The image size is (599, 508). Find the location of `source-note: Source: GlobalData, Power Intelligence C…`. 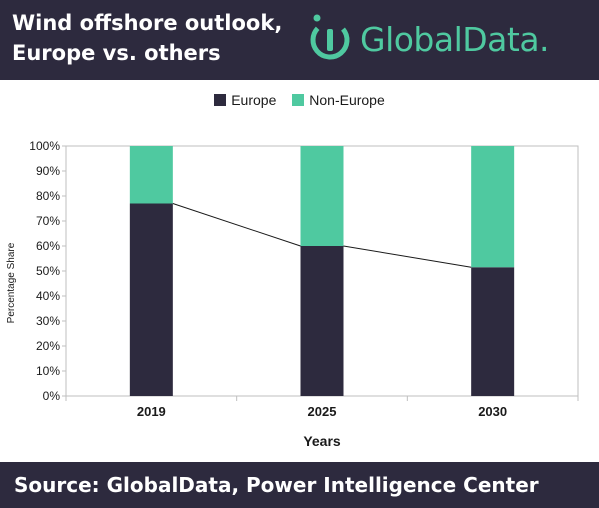

source-note: Source: GlobalData, Power Intelligence C… is located at coordinates (276, 485).